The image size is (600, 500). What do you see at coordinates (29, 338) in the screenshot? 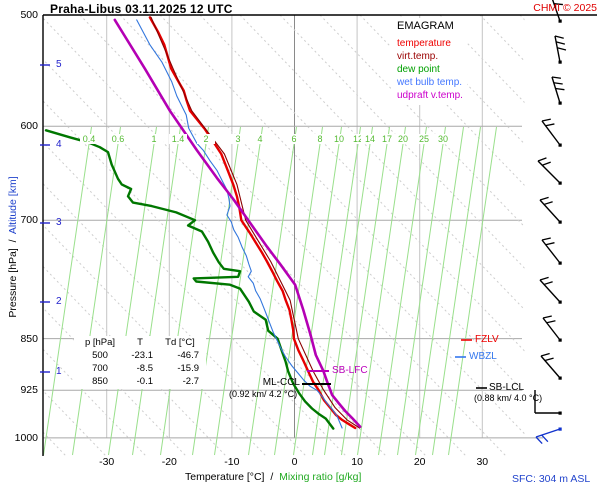
I see `pressure-tick-label: 850` at bounding box center [29, 338].